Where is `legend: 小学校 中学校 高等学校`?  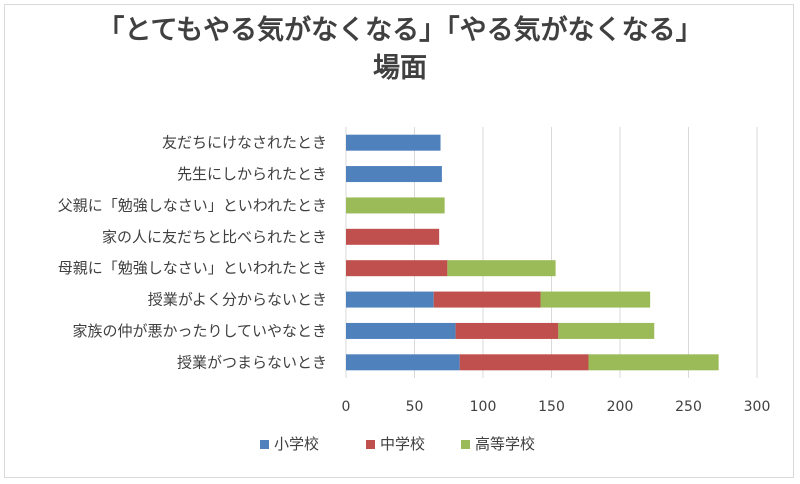
legend: 小学校 中学校 高等学校 is located at coordinates (397, 444).